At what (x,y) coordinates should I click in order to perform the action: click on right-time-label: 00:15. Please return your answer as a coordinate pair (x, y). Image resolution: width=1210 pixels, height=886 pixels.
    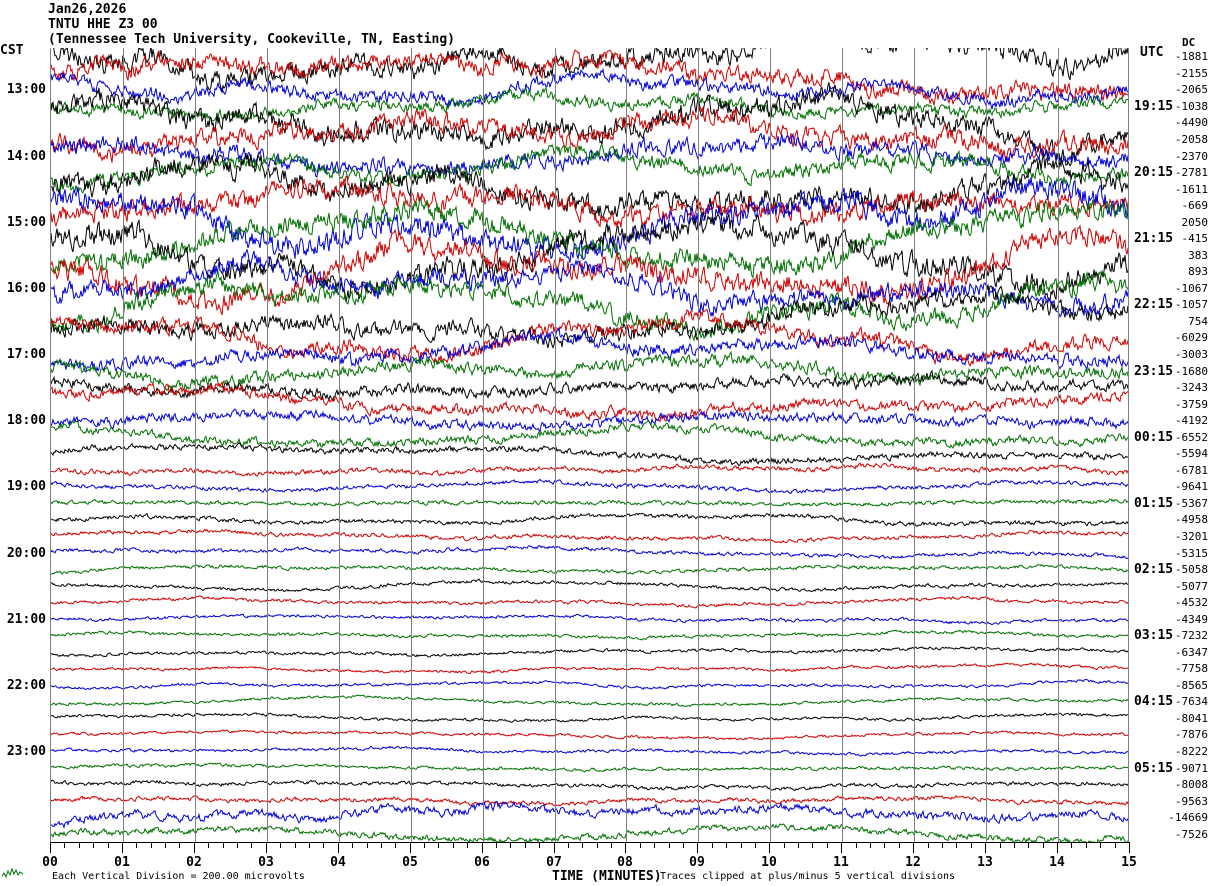
    Looking at the image, I should click on (1154, 437).